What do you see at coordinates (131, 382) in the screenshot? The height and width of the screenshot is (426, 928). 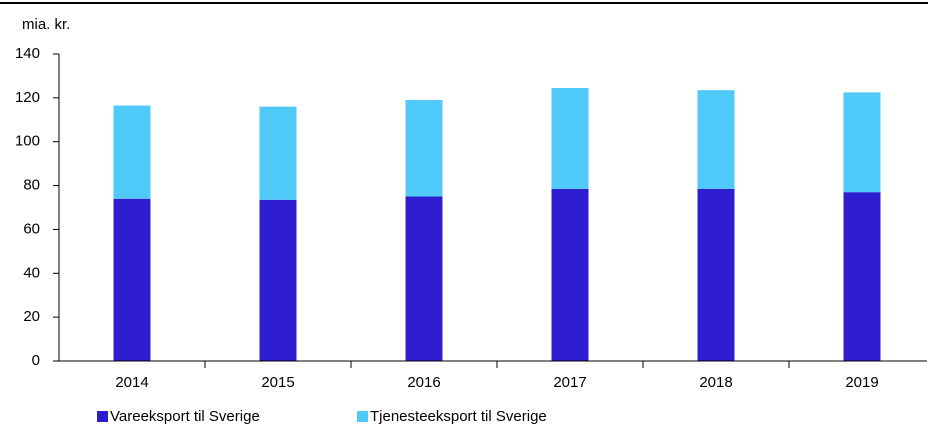 I see `x-tick-label: 2014` at bounding box center [131, 382].